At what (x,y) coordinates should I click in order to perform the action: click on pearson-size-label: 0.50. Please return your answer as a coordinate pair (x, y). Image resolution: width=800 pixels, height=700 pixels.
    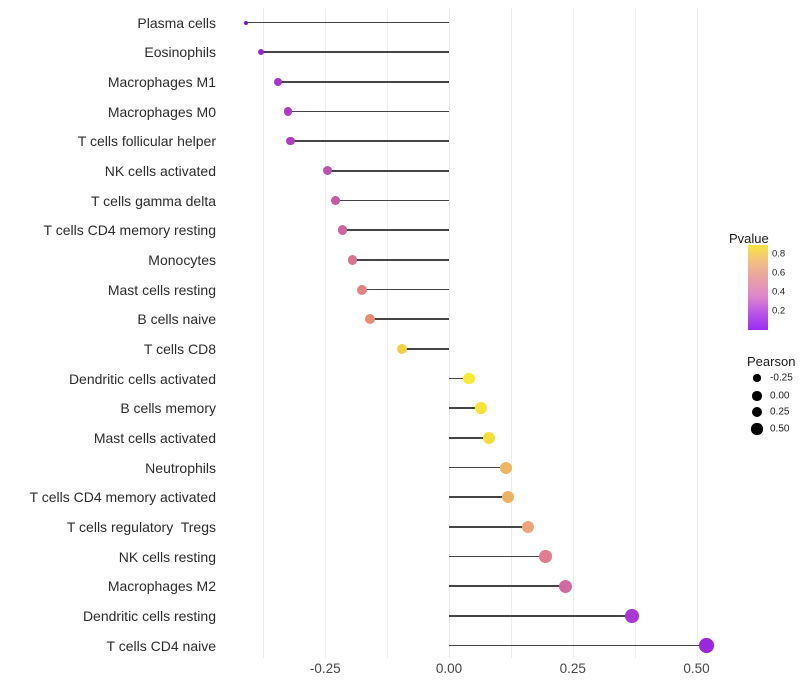
    Looking at the image, I should click on (780, 429).